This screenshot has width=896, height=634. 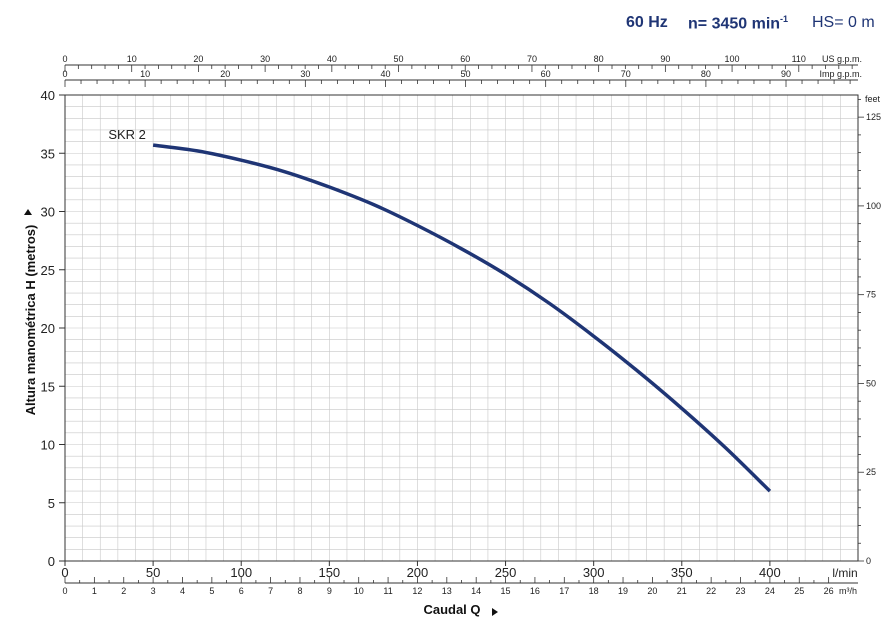 I want to click on x-tick-label: 0, so click(x=64, y=572).